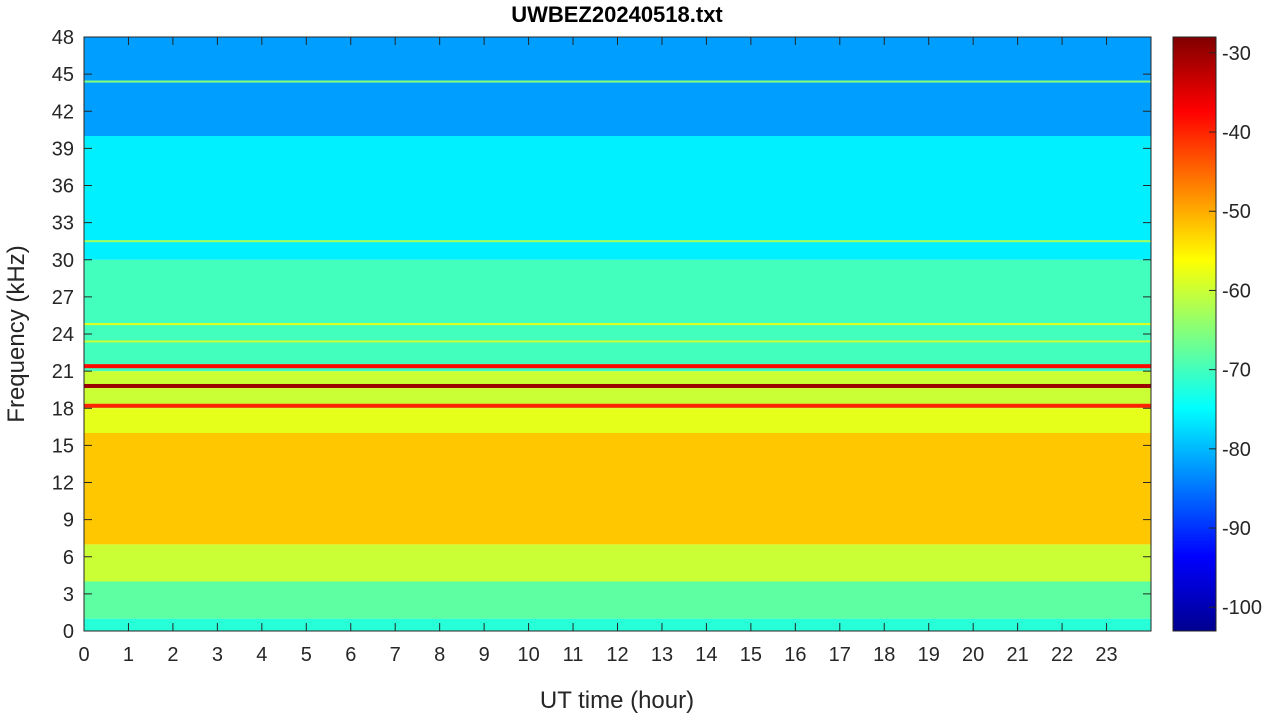 The height and width of the screenshot is (715, 1280). I want to click on x-tick-label: 11, so click(573, 655).